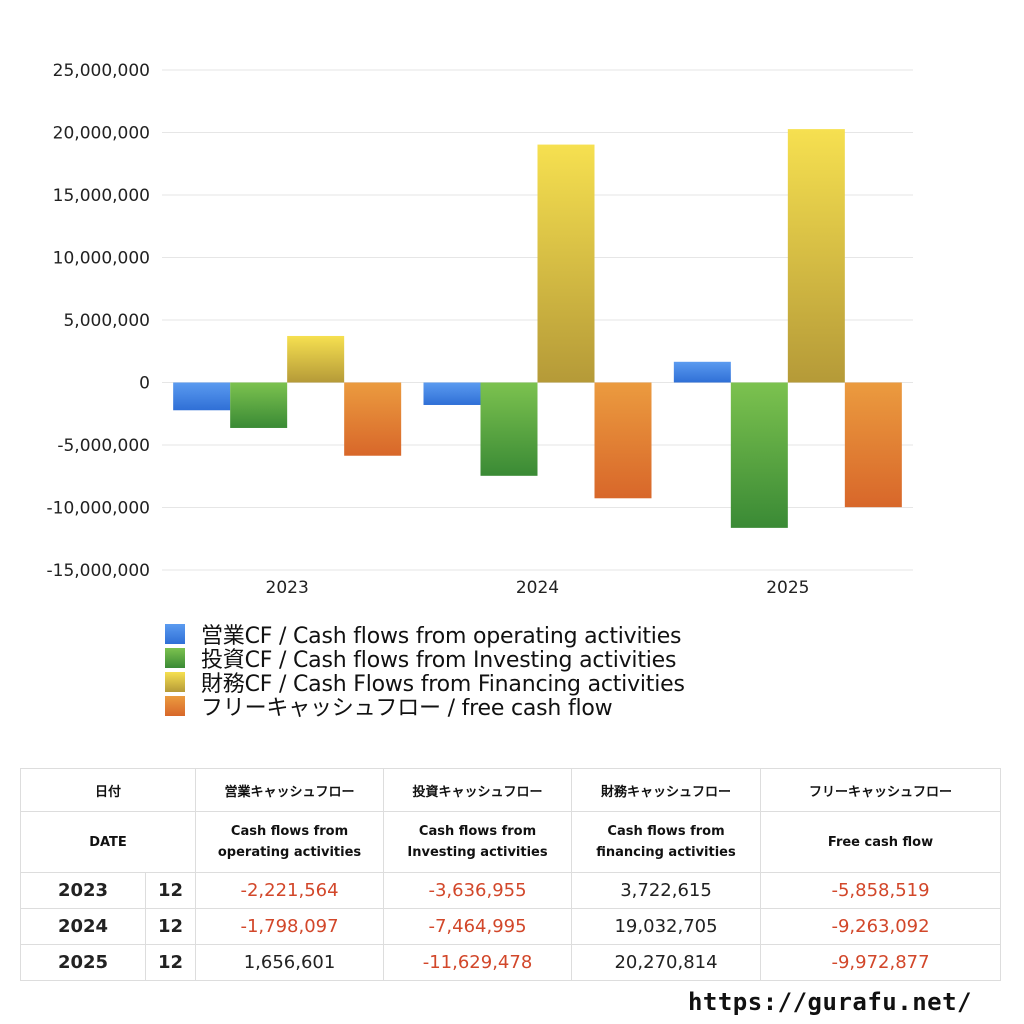 The width and height of the screenshot is (1024, 1024). I want to click on header-free-en: Free cash flow, so click(881, 842).